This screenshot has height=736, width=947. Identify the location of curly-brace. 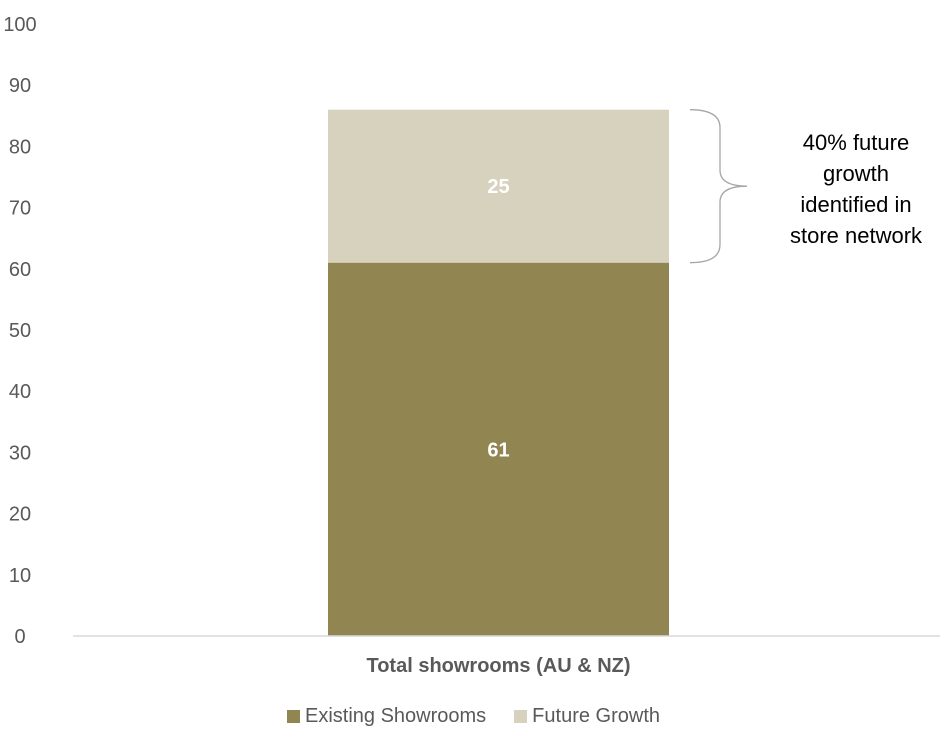
(718, 186).